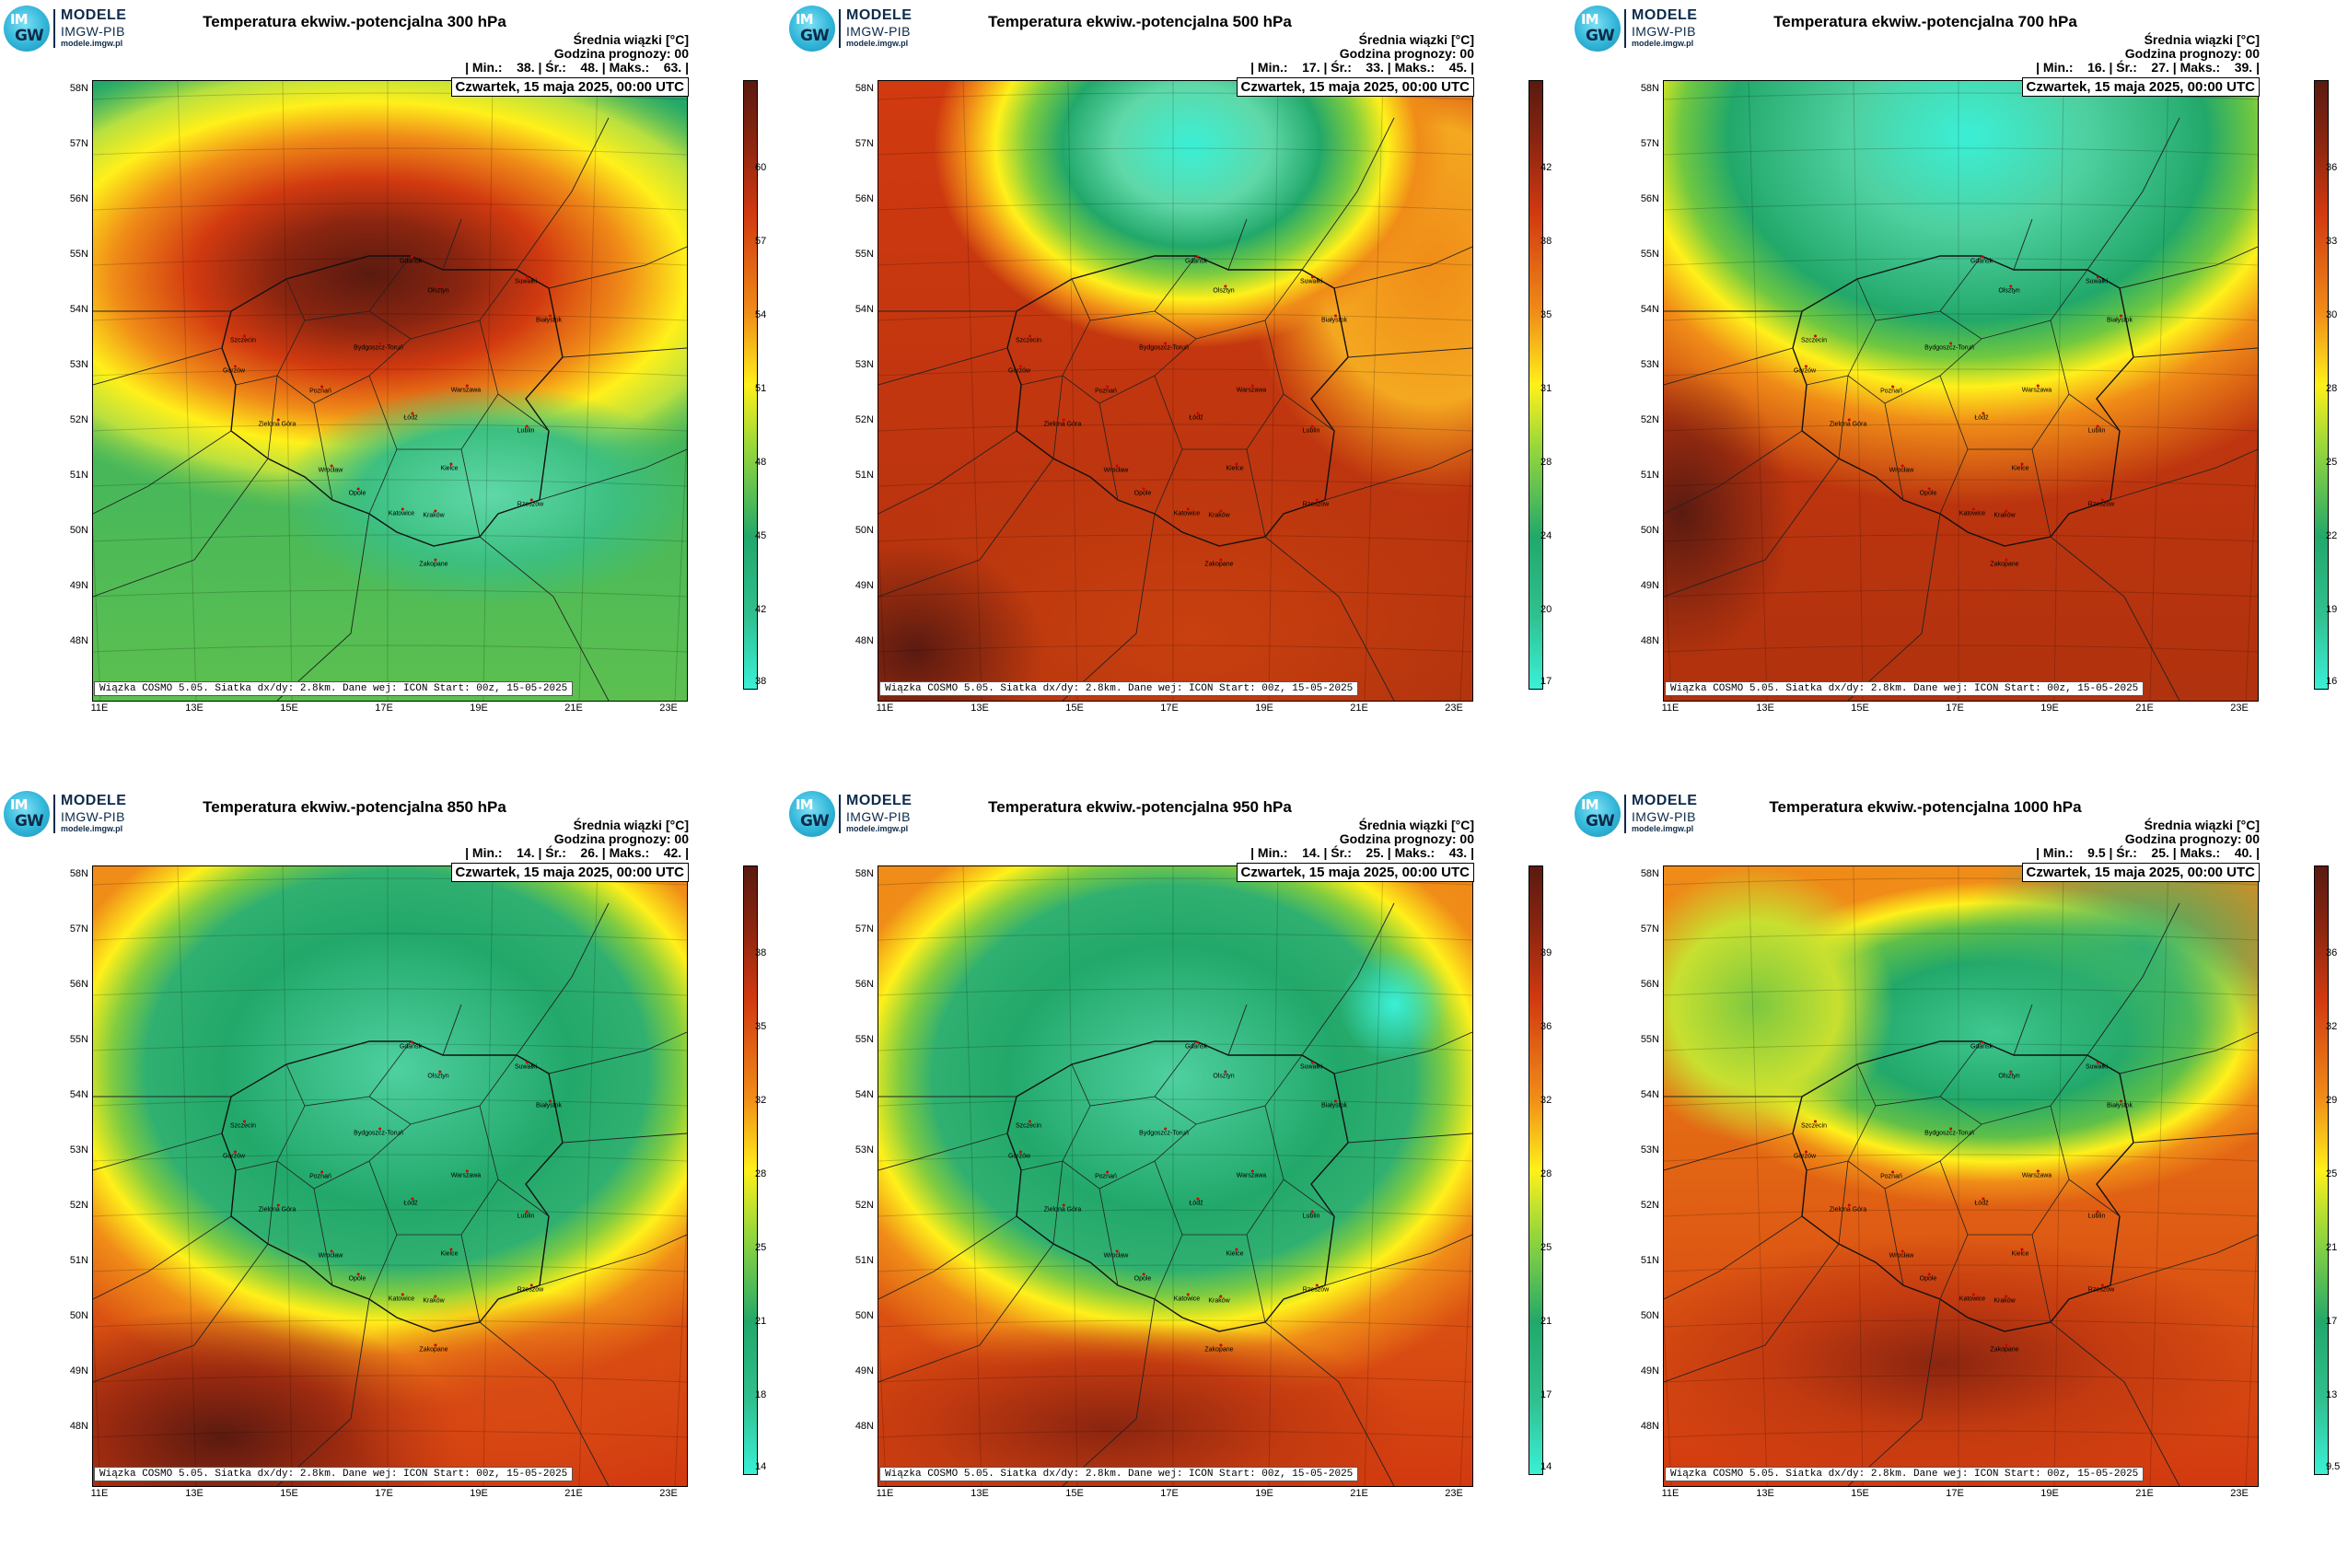 The image size is (2348, 1568). Describe the element at coordinates (1598, 29) in the screenshot. I see `imgw-logo-icon: IM GW` at that location.